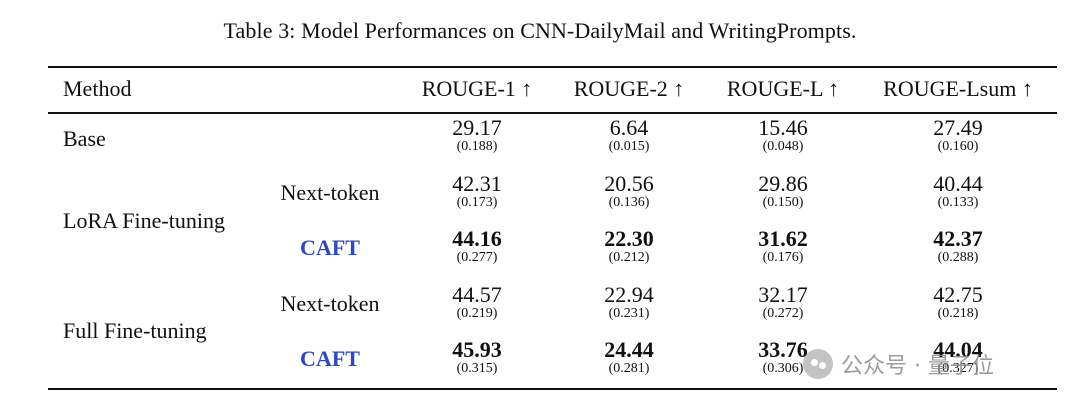 Image resolution: width=1080 pixels, height=410 pixels. I want to click on cell-row1-rouge-l: 15.46 (0.048), so click(783, 136).